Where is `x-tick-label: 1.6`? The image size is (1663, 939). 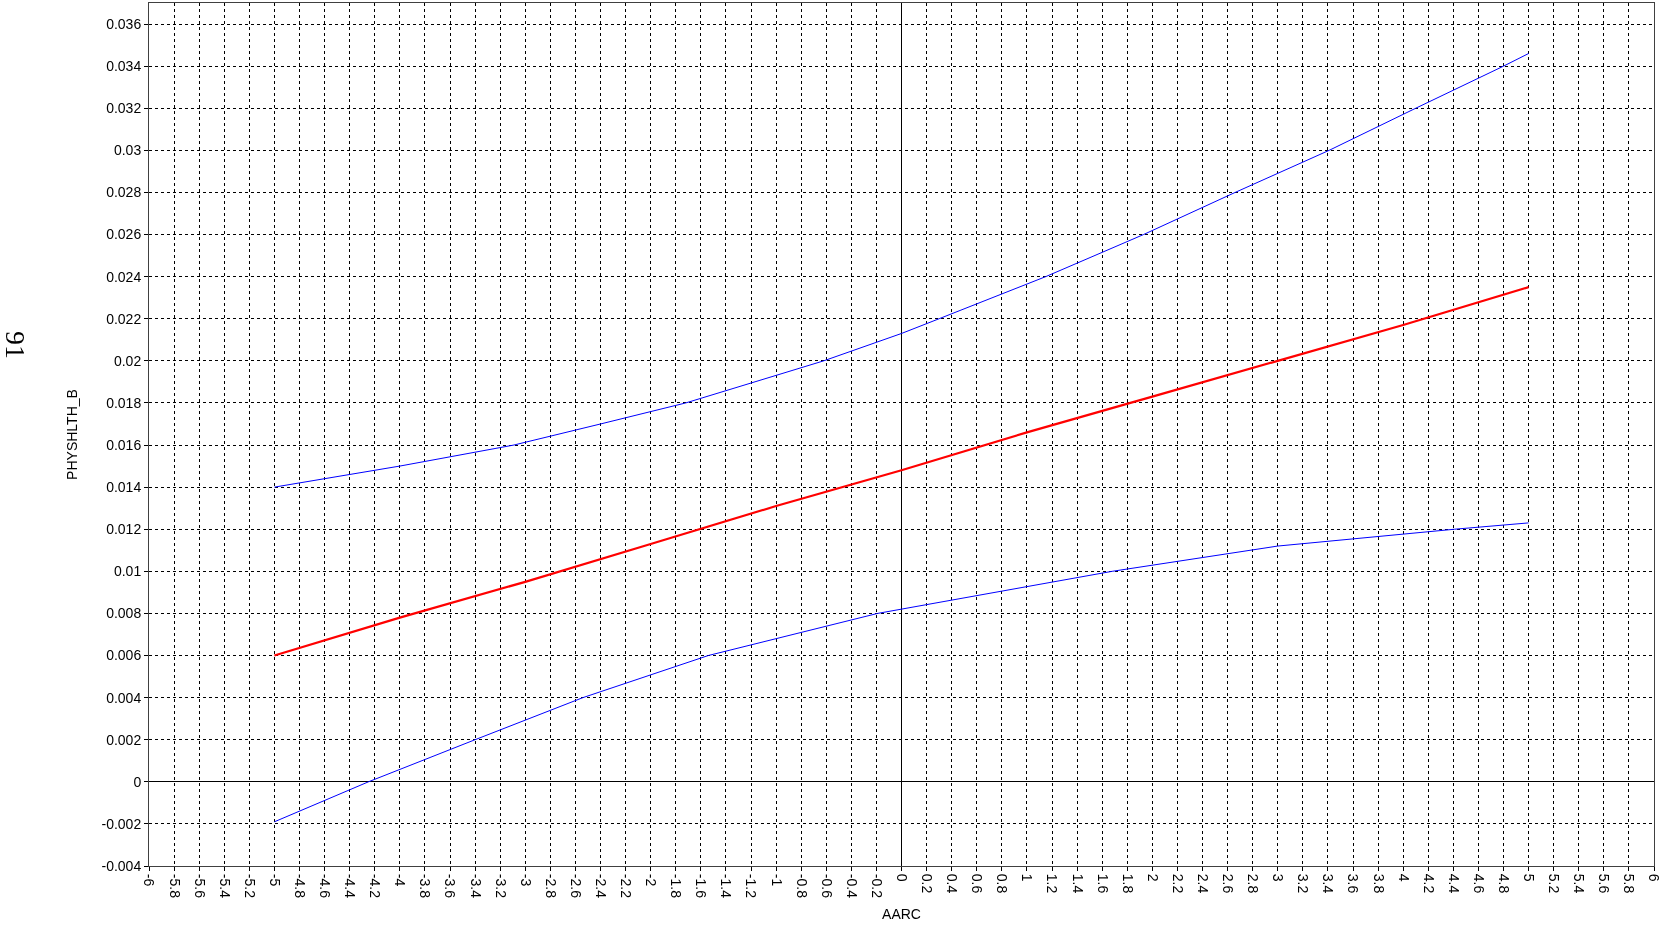 x-tick-label: 1.6 is located at coordinates (1102, 883).